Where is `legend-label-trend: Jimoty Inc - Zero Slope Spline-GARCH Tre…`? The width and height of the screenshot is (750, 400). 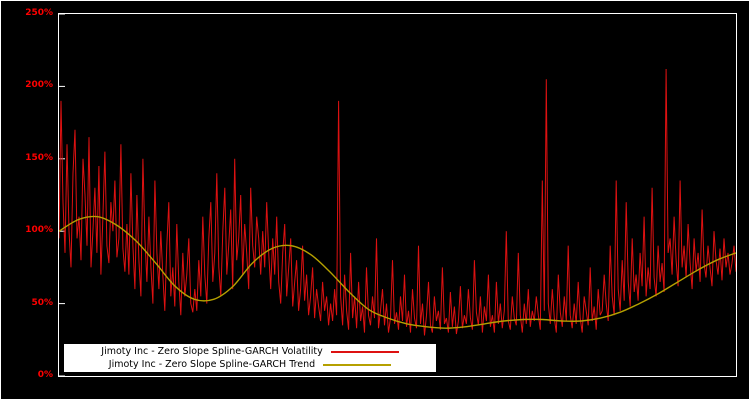 legend-label-trend: Jimoty Inc - Zero Slope Spline-GARCH Tre… is located at coordinates (212, 364).